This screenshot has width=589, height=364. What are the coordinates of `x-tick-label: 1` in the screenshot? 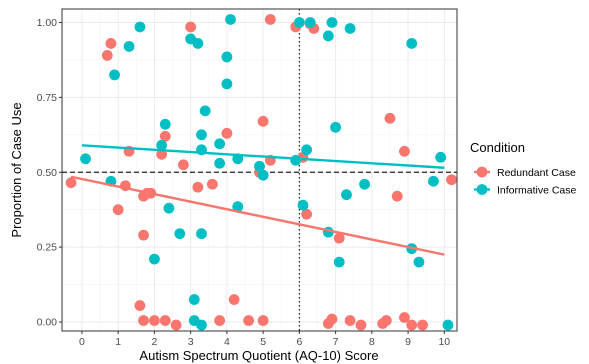 It's located at (118, 342).